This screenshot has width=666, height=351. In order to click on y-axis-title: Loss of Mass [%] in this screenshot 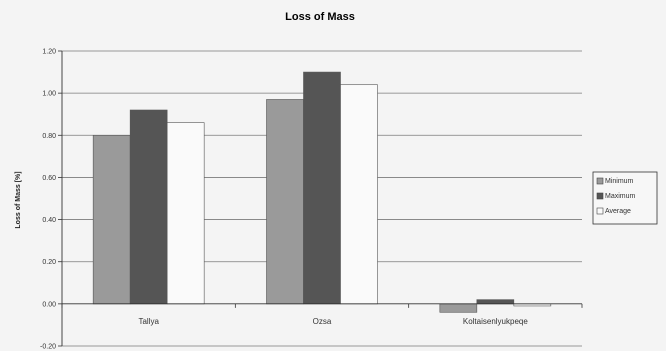, I will do `click(18, 199)`.